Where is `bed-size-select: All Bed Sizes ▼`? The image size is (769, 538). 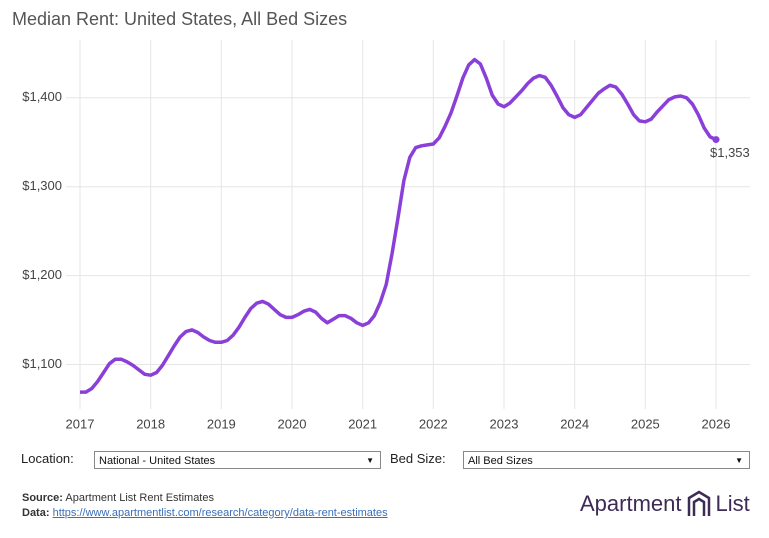
bed-size-select: All Bed Sizes ▼ is located at coordinates (606, 460).